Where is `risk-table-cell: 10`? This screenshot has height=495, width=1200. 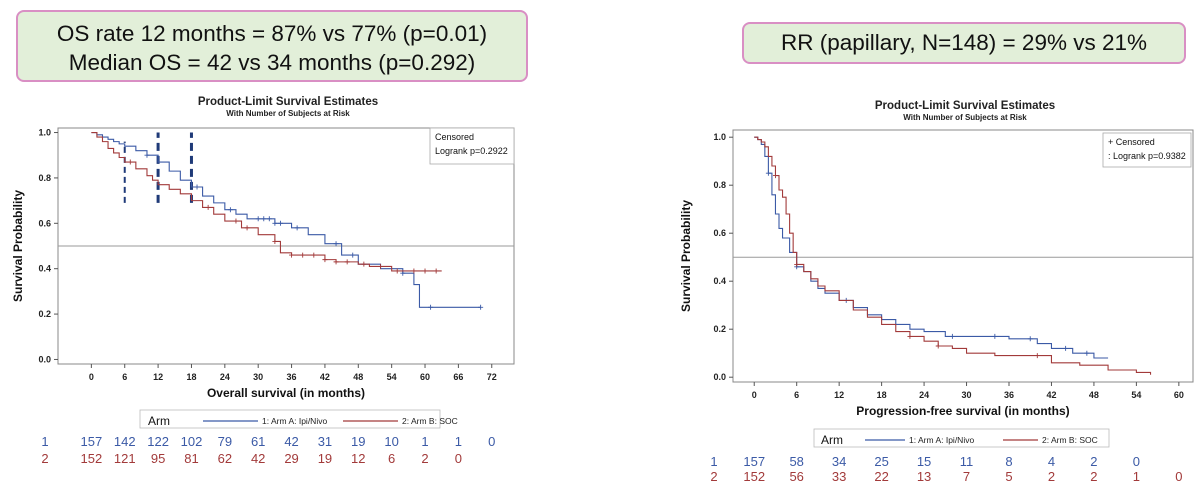 risk-table-cell: 10 is located at coordinates (391, 441).